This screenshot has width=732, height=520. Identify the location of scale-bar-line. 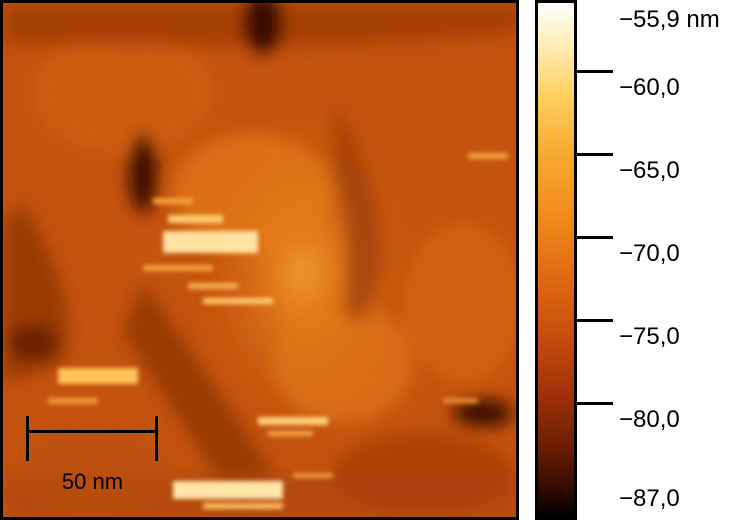
(92, 431).